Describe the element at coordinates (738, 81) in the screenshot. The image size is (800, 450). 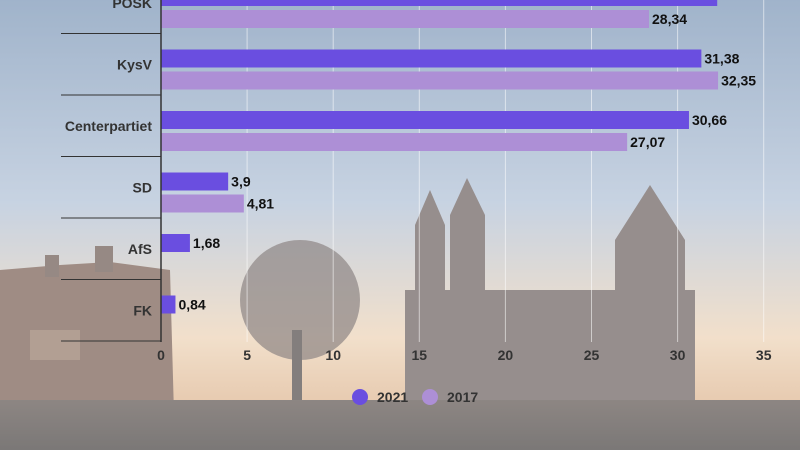
I see `value-label-2017: 32,35` at that location.